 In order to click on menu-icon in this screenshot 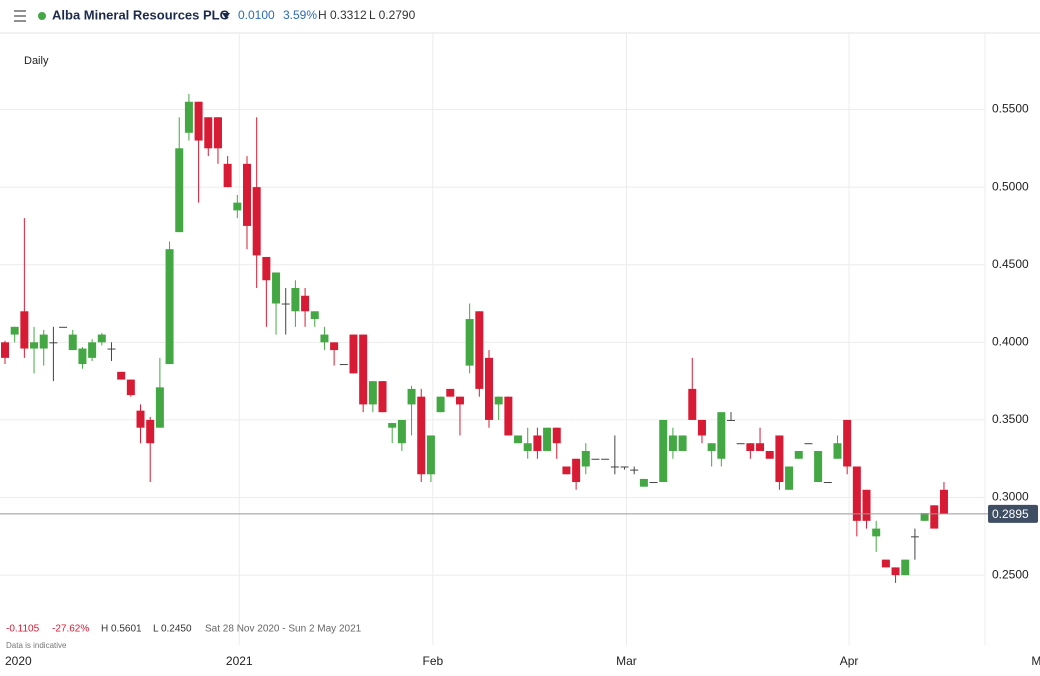, I will do `click(20, 16)`.